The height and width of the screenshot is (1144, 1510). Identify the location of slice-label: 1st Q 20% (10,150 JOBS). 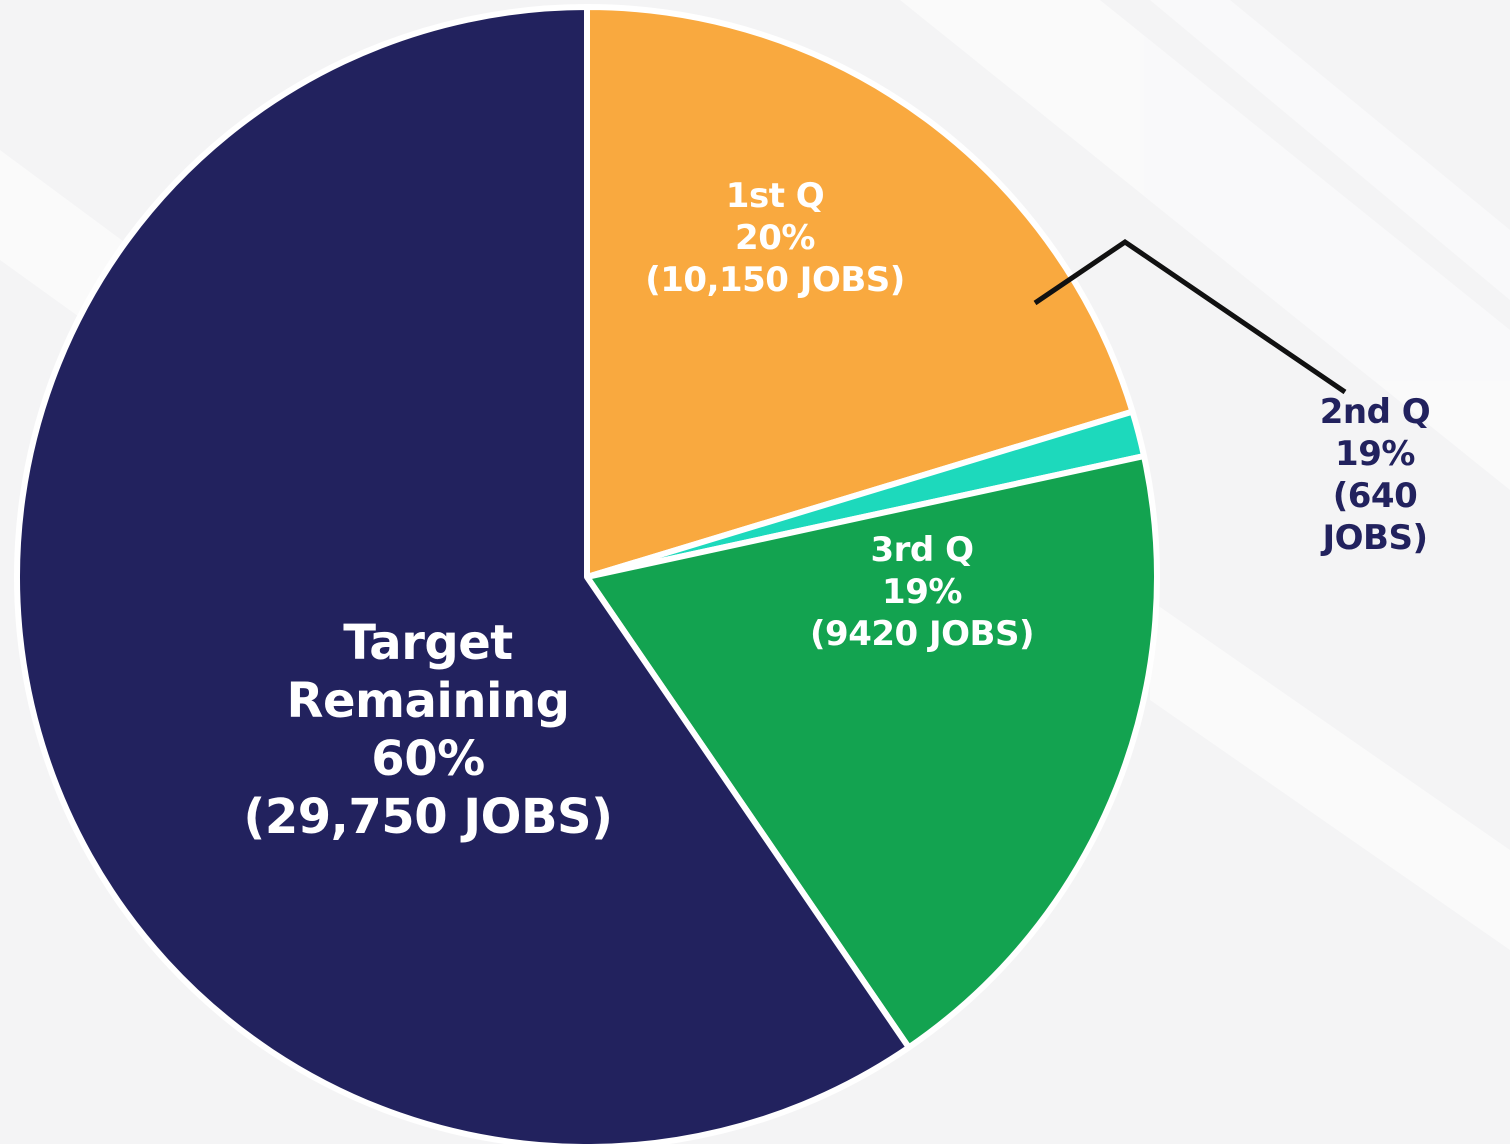
(775, 238).